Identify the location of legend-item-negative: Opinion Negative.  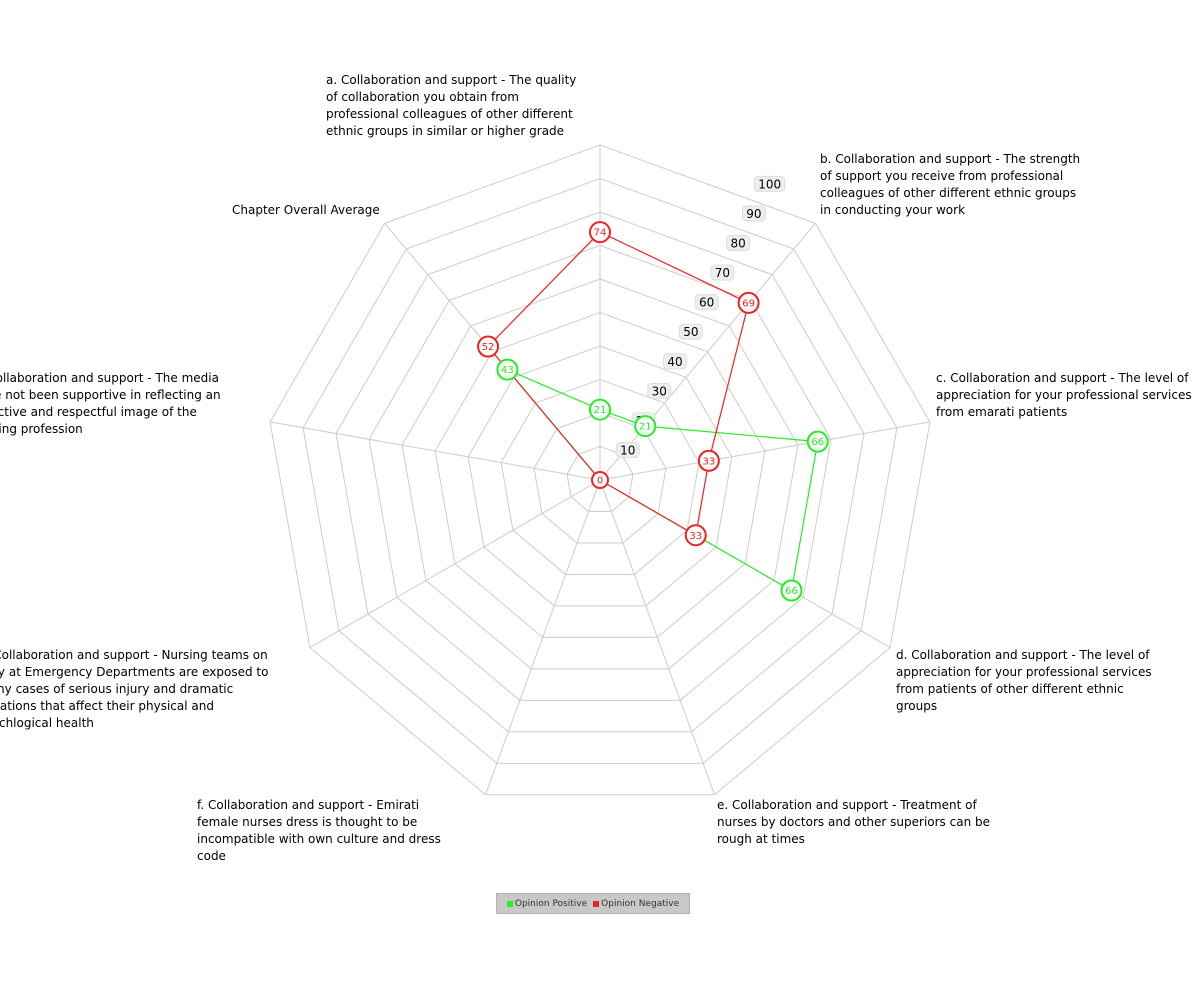
(636, 904).